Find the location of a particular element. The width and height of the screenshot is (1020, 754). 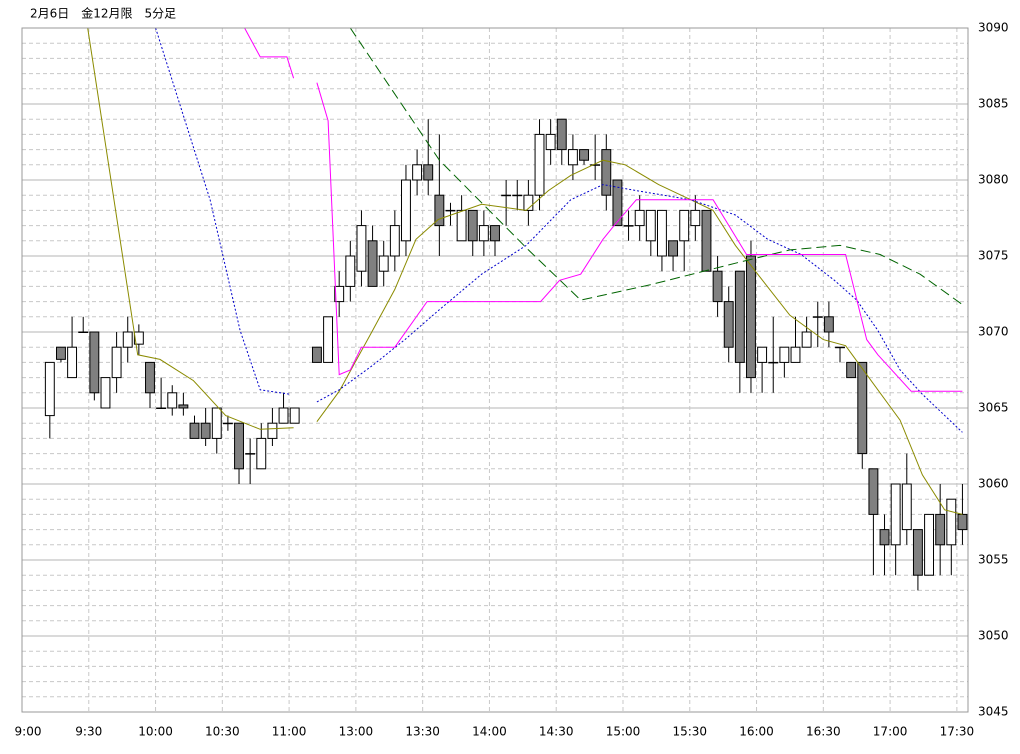

y-tick-label: 3075 is located at coordinates (993, 256).